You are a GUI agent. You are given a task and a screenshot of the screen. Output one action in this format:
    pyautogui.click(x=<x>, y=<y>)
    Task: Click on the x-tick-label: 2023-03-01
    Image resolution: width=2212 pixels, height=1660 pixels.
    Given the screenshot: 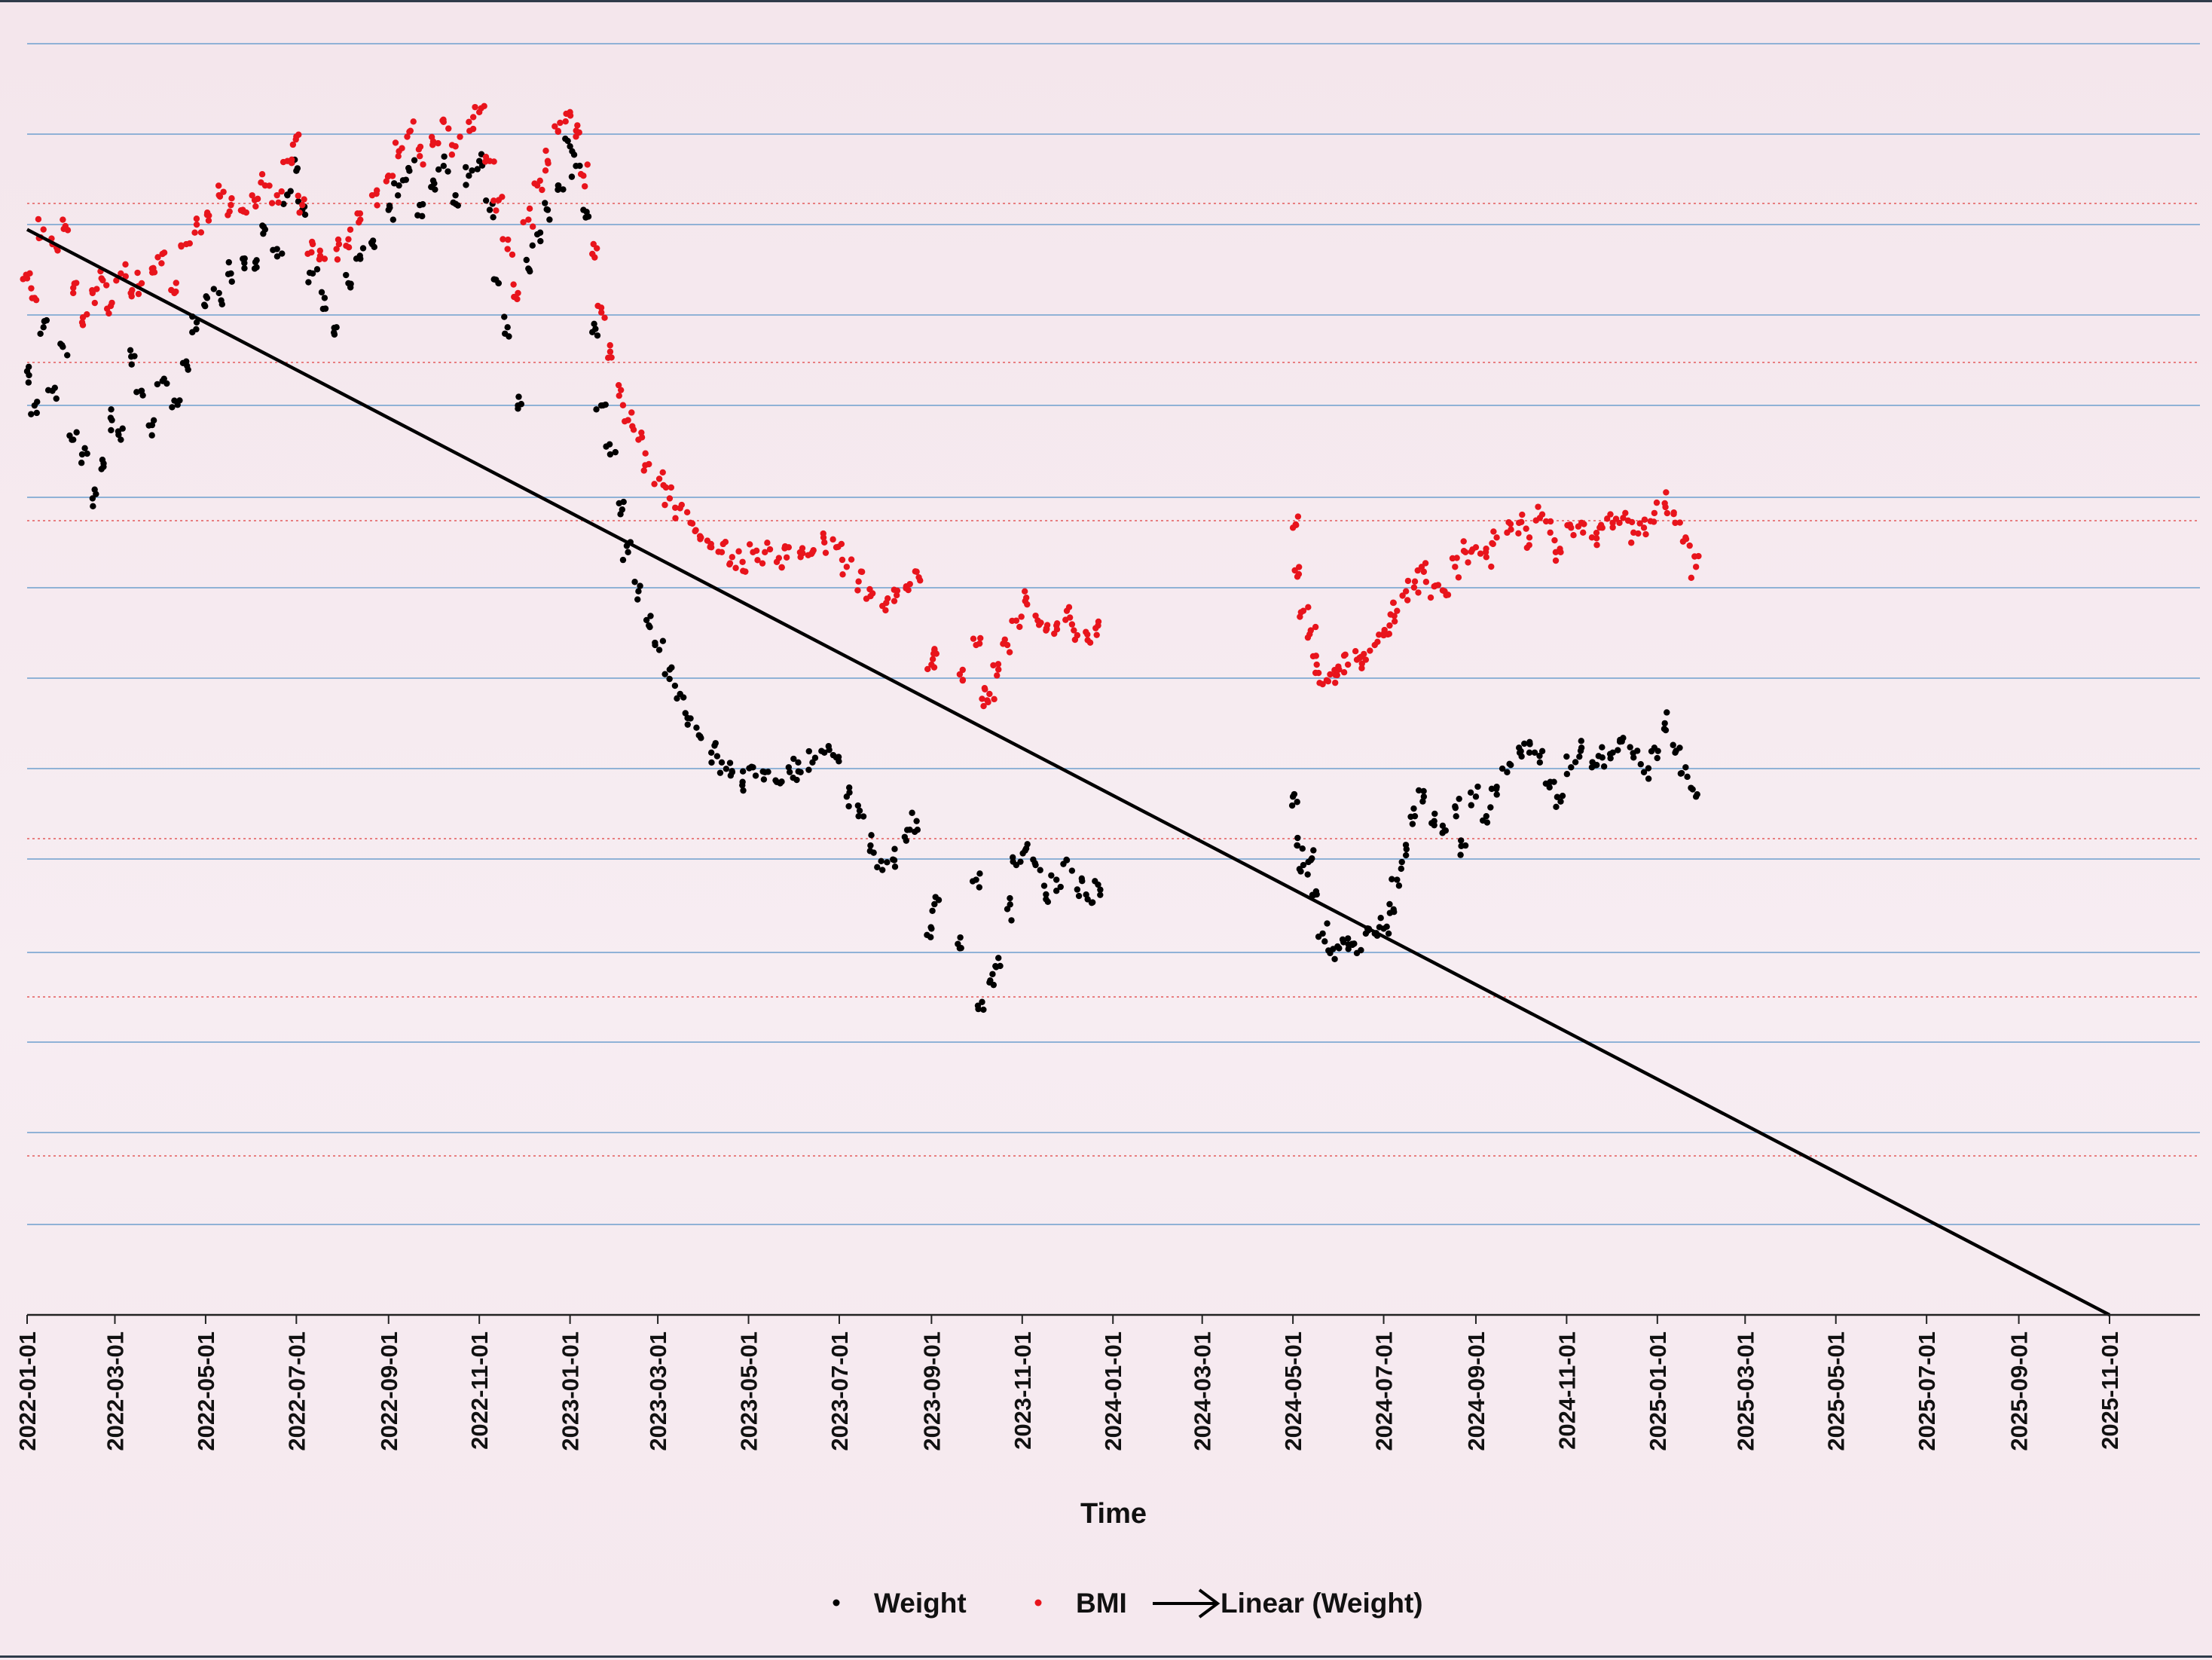 What is the action you would take?
    pyautogui.click(x=658, y=1391)
    